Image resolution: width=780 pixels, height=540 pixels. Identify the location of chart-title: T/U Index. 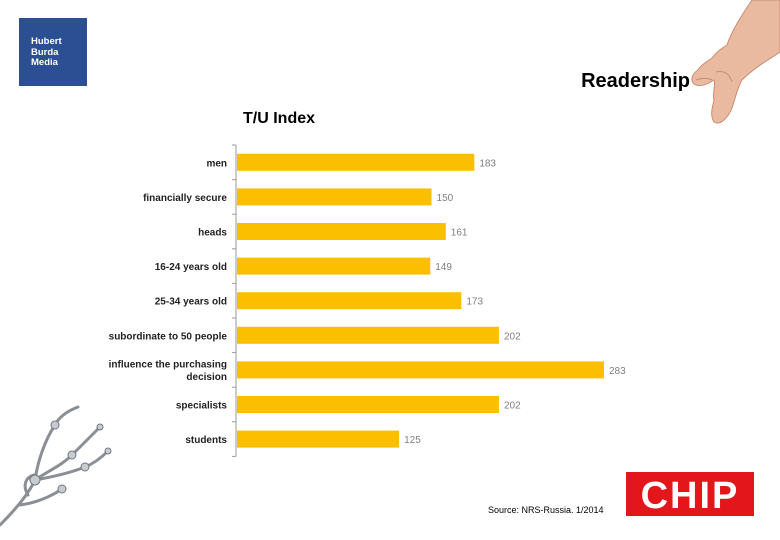
(279, 118).